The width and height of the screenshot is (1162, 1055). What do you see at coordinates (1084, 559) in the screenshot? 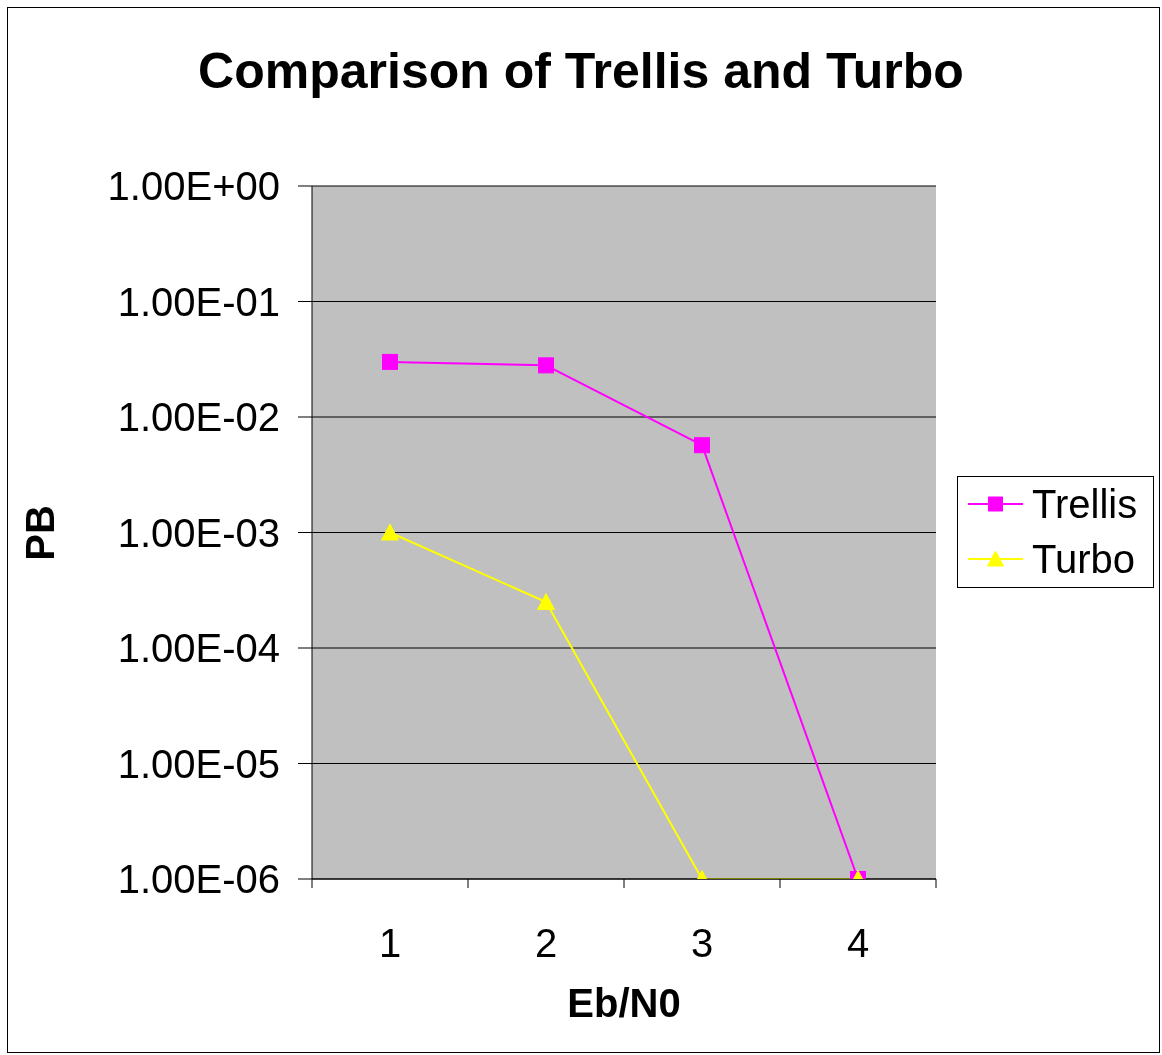
I see `legend-label: Turbo` at bounding box center [1084, 559].